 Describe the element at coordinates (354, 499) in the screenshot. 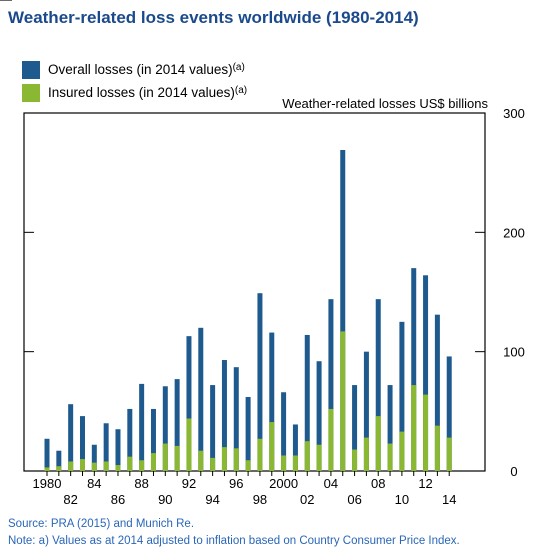

I see `x-tick-label: 06` at that location.